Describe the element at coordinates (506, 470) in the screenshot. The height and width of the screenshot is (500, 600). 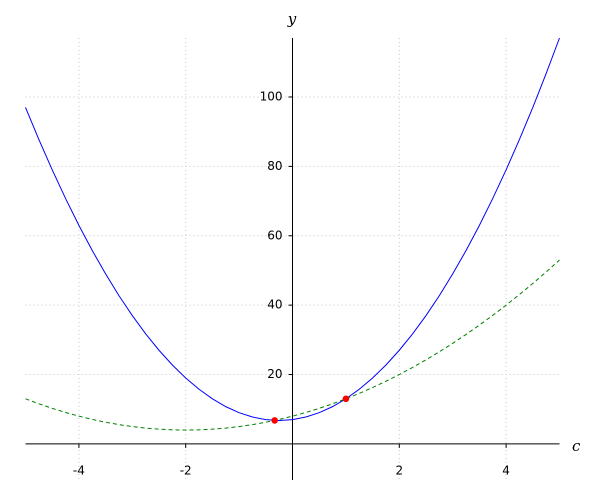
I see `x-tick-label: 4` at that location.